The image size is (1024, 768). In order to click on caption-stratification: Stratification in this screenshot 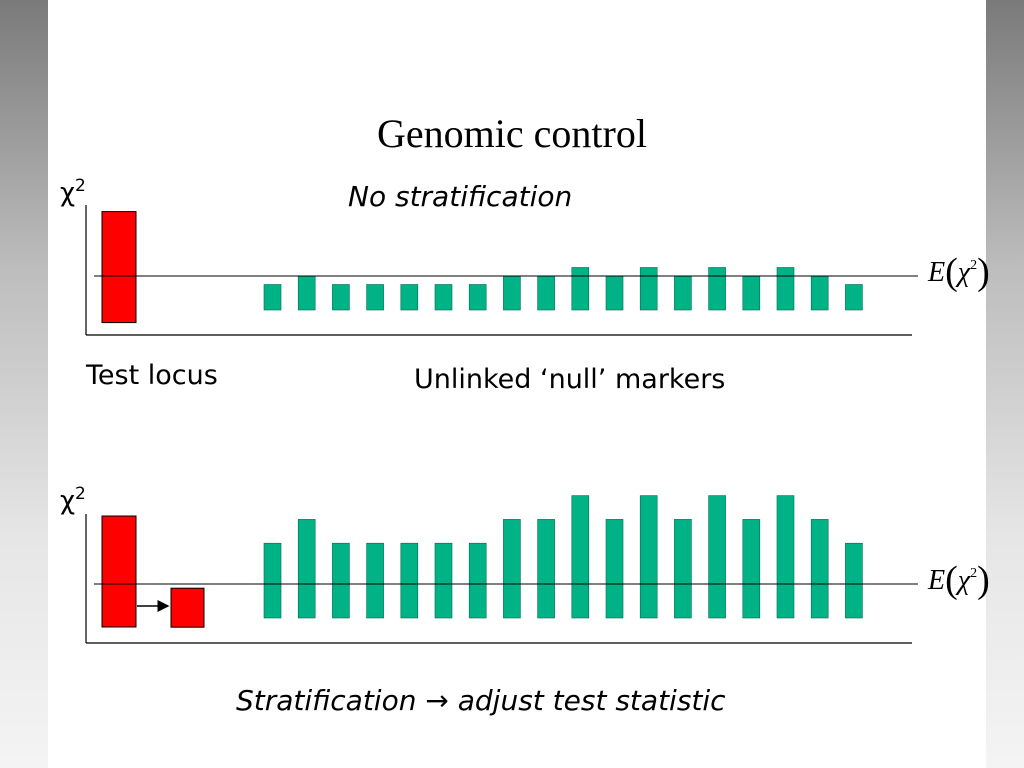, I will do `click(326, 700)`.